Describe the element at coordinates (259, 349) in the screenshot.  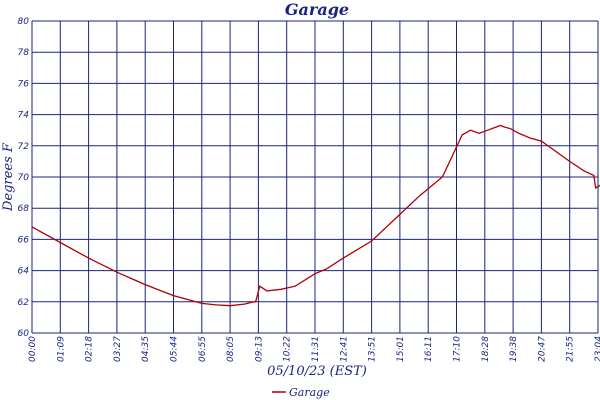
I see `x-tick-label: 09:13` at that location.